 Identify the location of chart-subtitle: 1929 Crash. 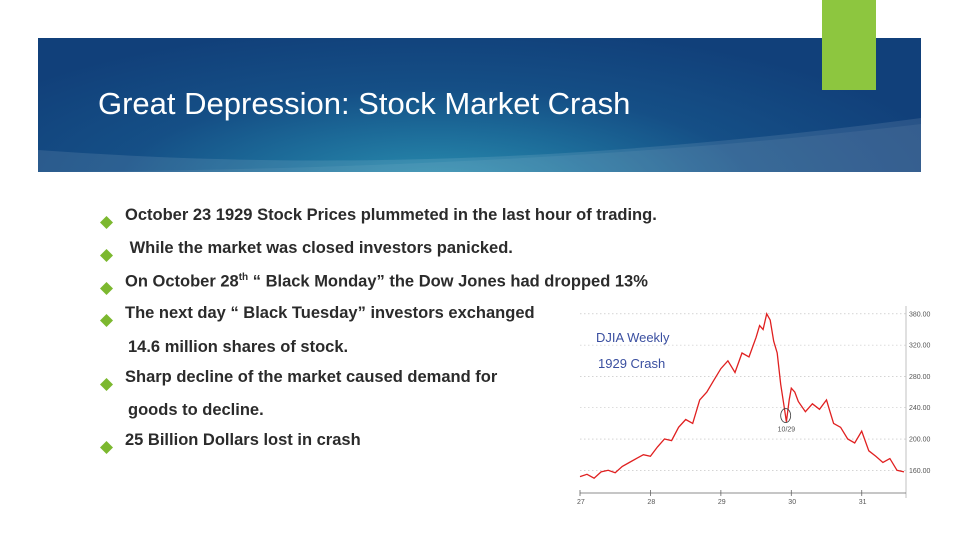
(631, 363).